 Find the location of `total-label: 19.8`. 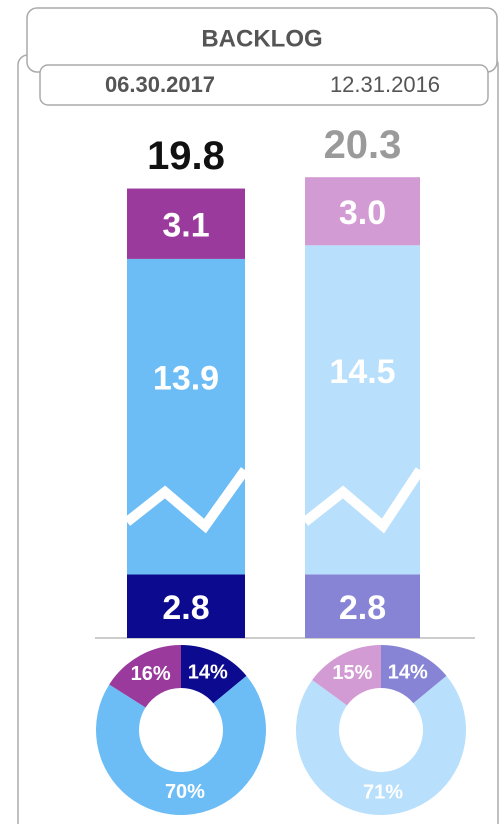

total-label: 19.8 is located at coordinates (186, 156).